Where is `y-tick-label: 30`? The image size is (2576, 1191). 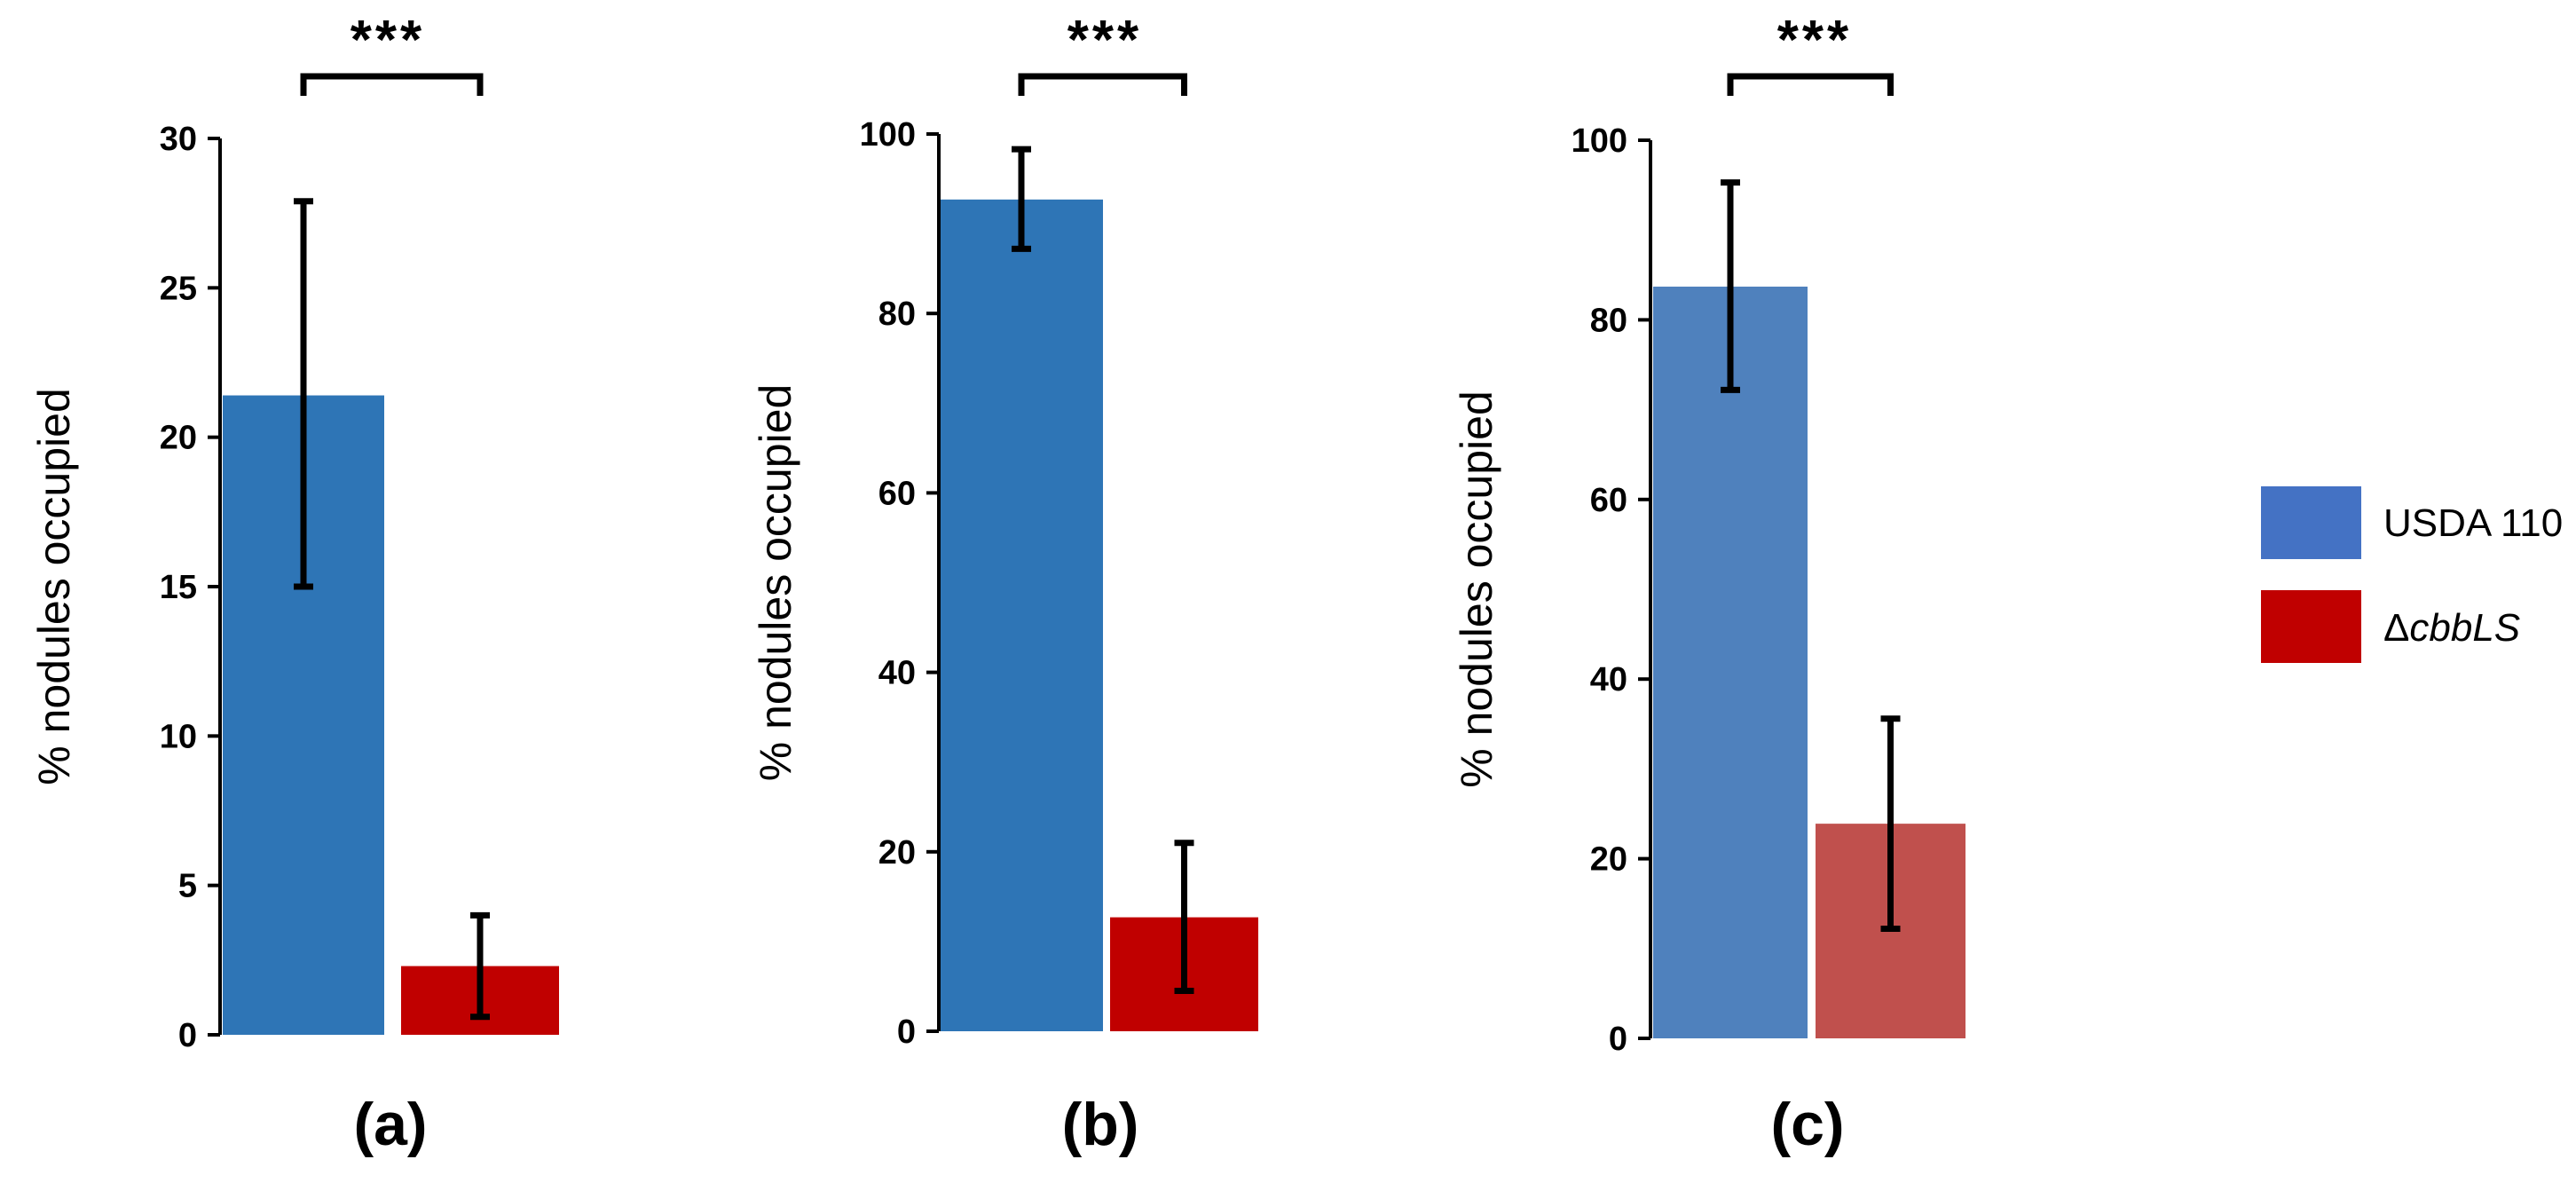
y-tick-label: 30 is located at coordinates (179, 139).